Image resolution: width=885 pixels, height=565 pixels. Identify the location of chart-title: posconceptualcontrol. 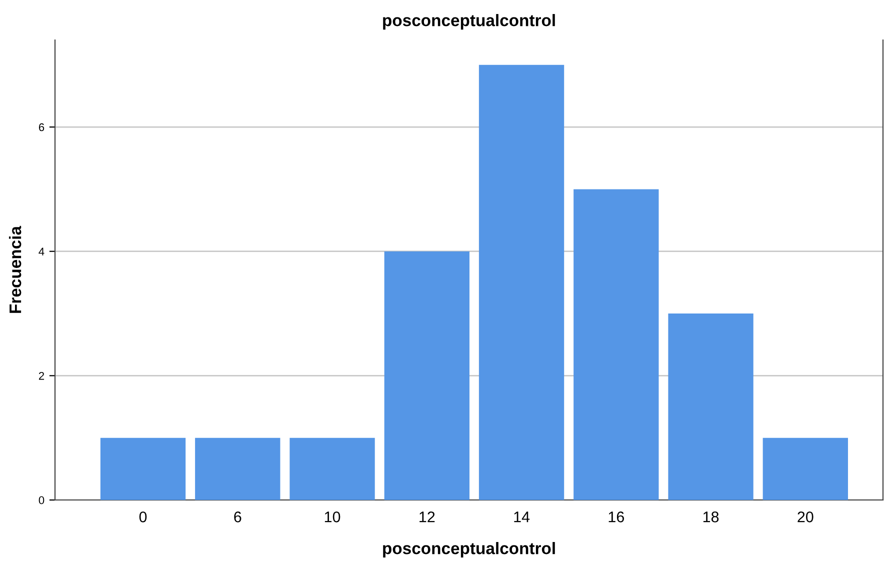
(469, 22).